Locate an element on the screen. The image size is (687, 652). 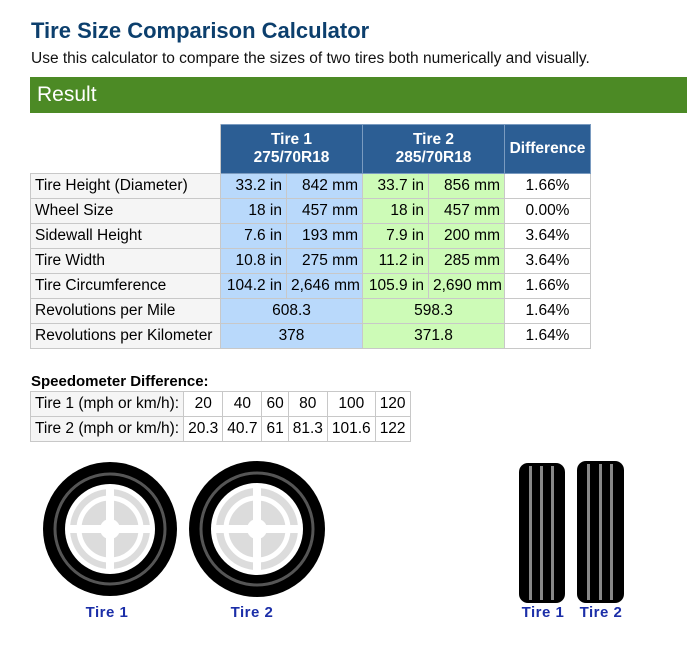
speed-value: 122 is located at coordinates (392, 429).